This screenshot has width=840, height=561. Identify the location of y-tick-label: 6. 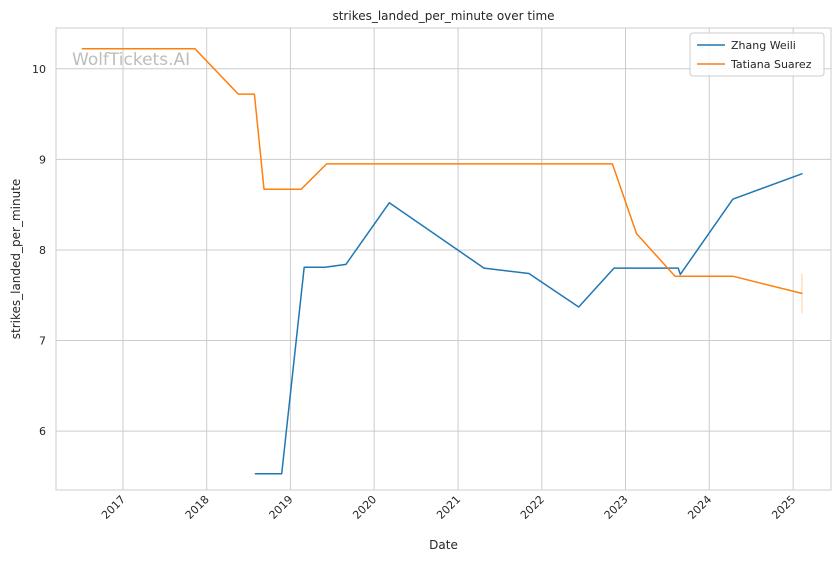
(42, 431).